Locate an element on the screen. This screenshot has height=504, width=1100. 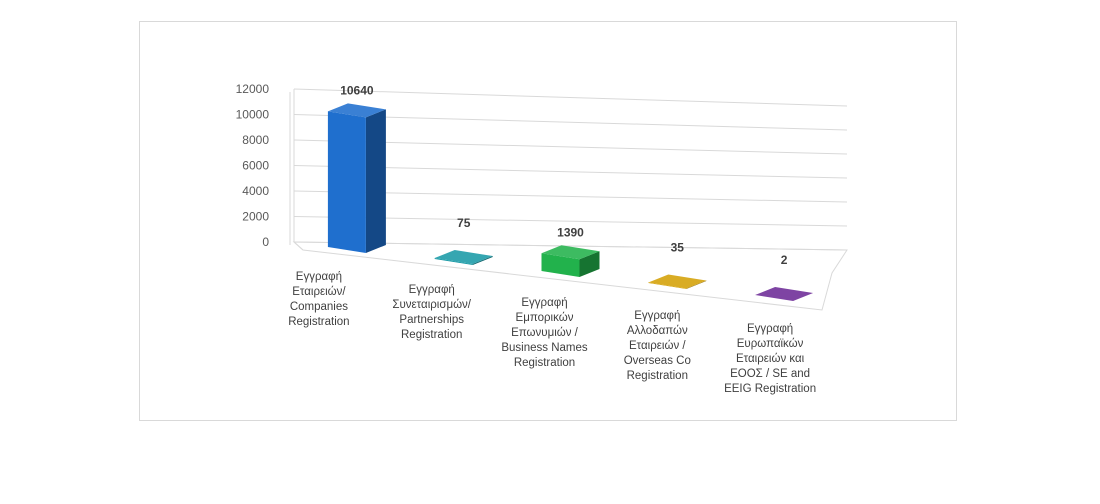
y-tick-label: 6000 is located at coordinates (255, 166).